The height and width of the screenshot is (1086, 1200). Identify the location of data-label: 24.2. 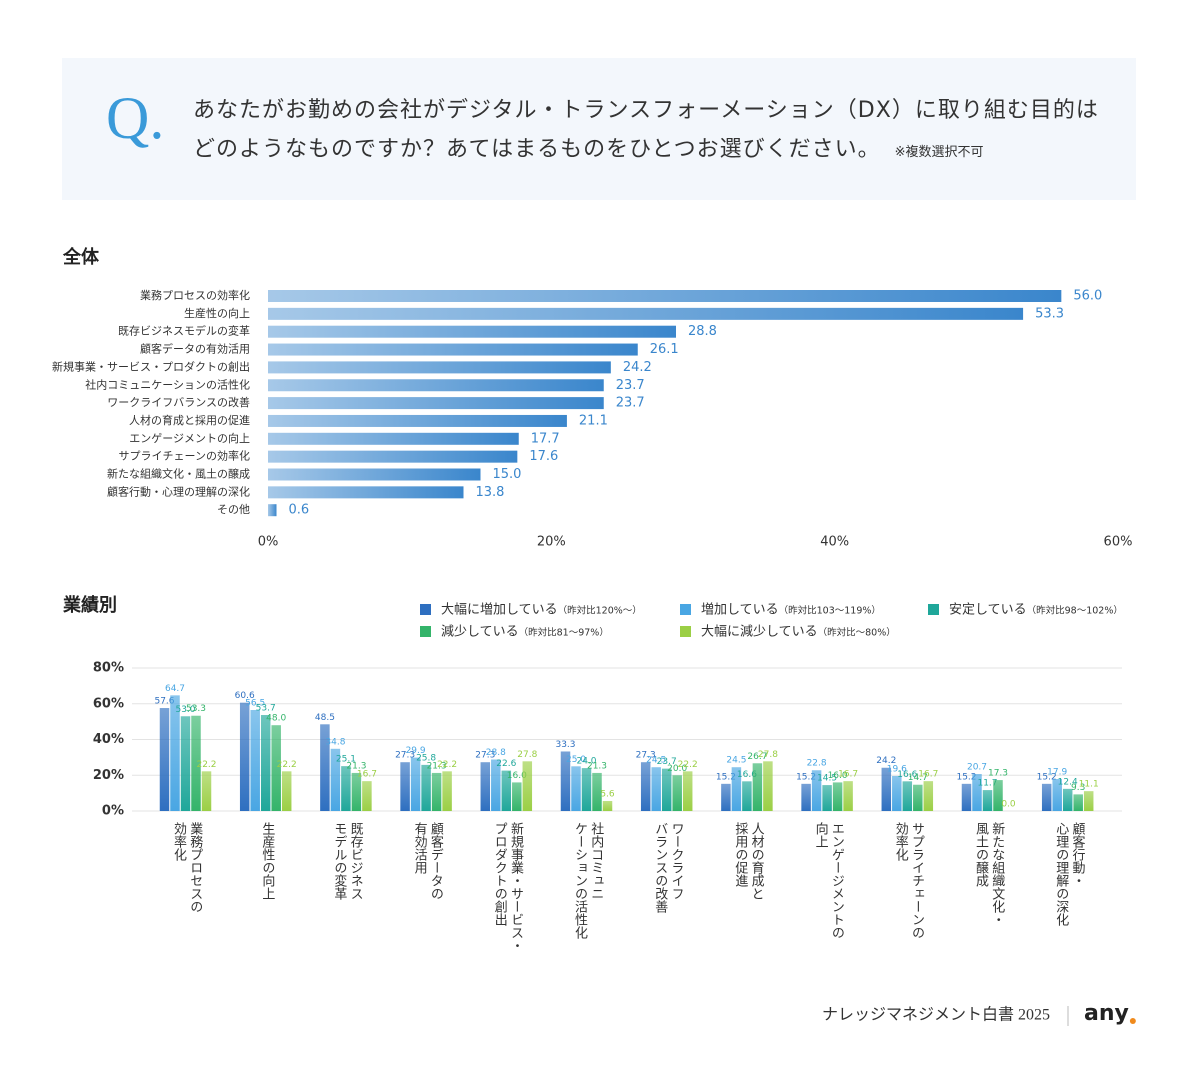
(886, 761).